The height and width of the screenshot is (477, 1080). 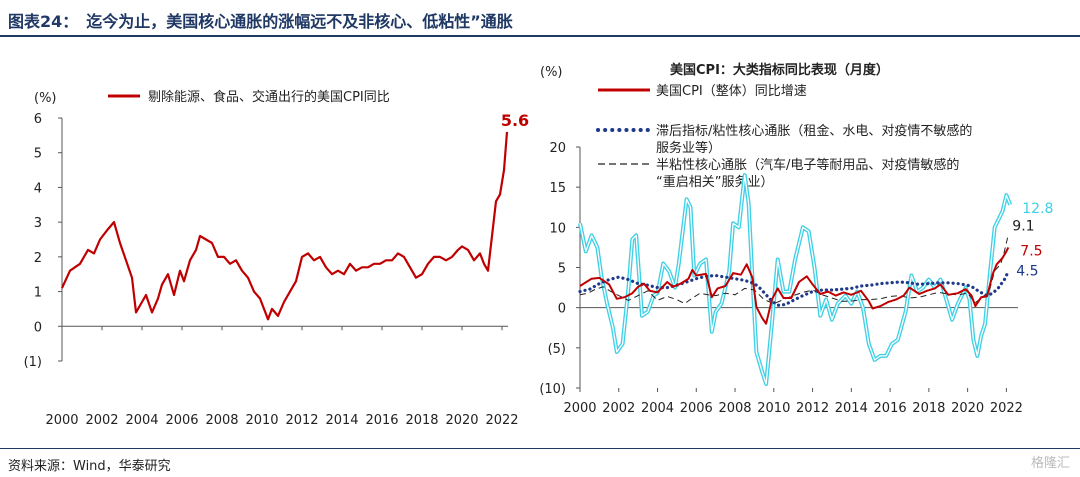 I want to click on end-value-label-cyan: 12.8, so click(x=1037, y=209).